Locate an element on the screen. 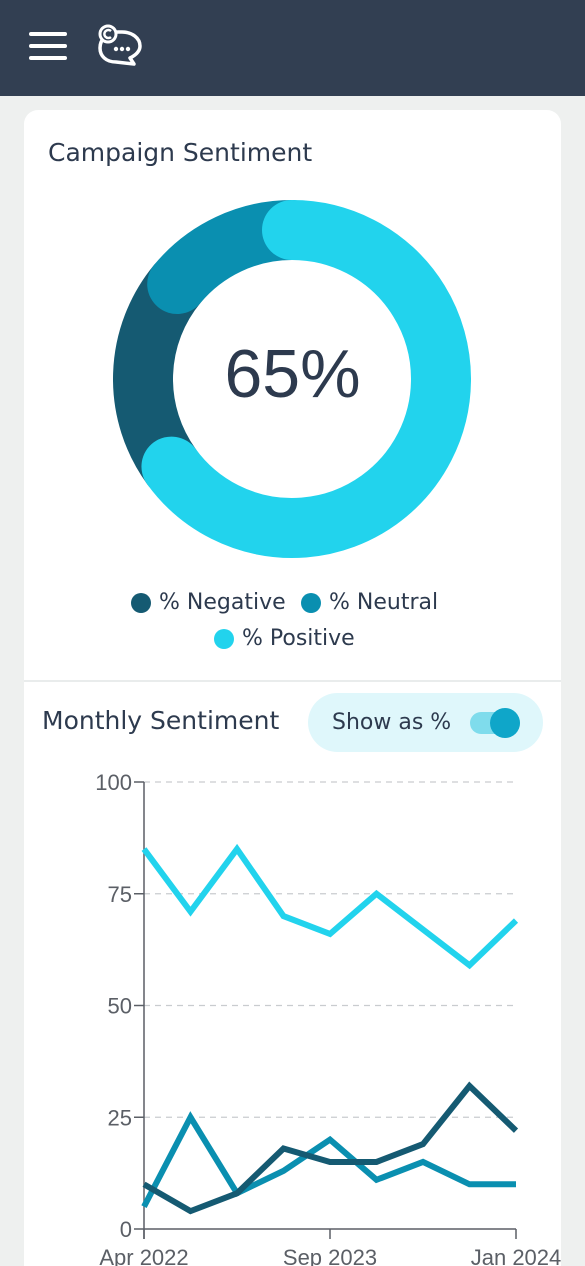  y-tick-label-75: 75 is located at coordinates (120, 894).